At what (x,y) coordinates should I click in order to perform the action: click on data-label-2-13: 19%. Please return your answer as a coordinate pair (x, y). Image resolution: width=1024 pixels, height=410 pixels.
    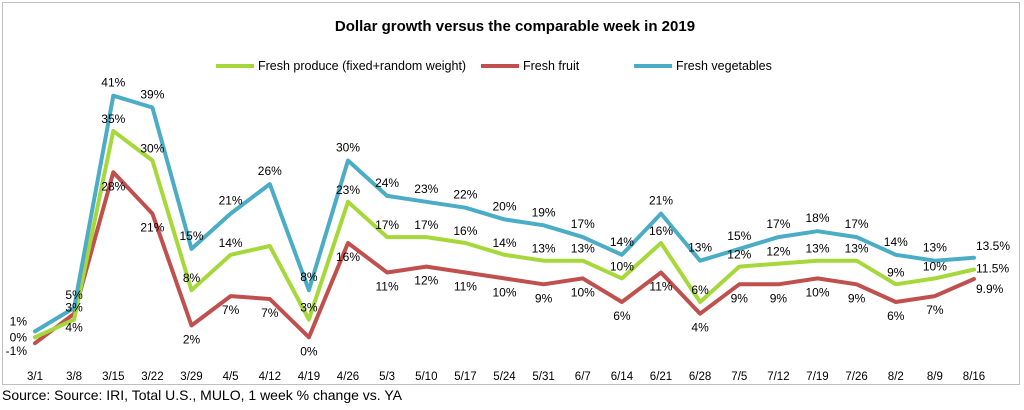
    Looking at the image, I should click on (544, 212).